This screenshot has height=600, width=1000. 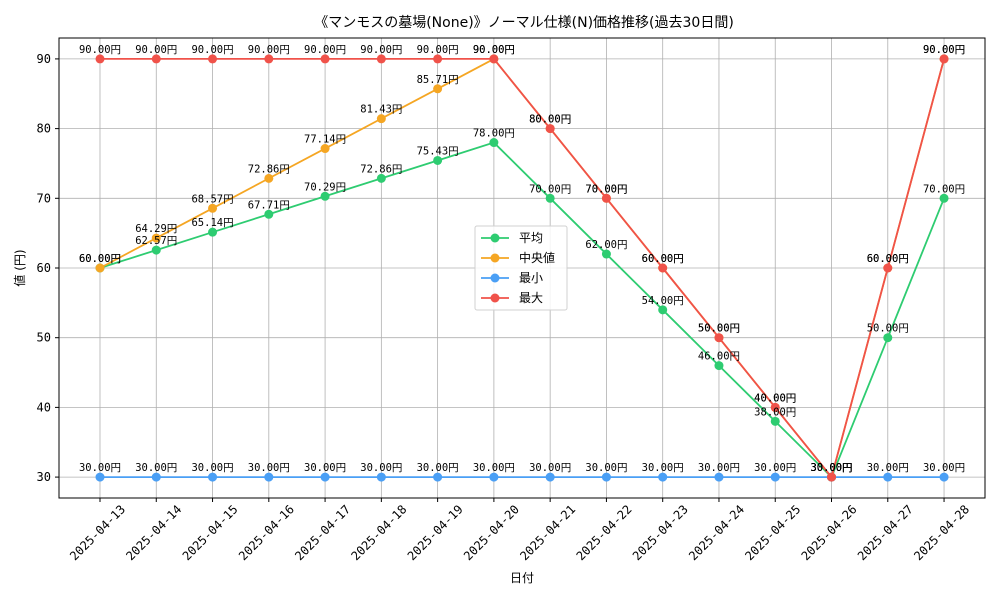 I want to click on x-tick-label: 2025-04-27, so click(x=885, y=532).